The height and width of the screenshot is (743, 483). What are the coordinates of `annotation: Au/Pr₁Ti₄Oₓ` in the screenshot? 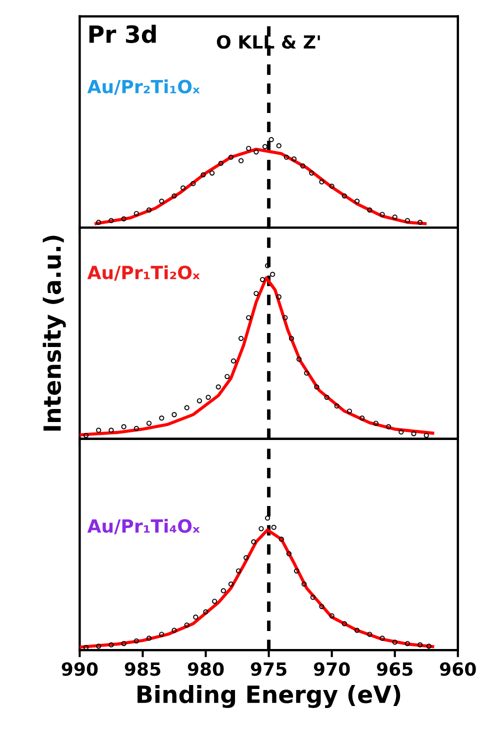 It's located at (143, 526).